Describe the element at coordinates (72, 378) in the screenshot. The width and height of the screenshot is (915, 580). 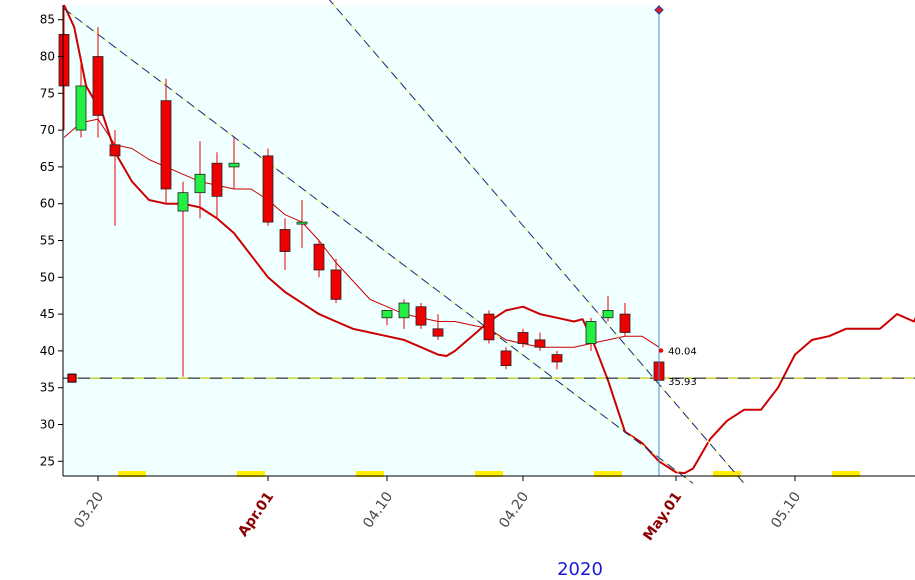
I see `reference-marker` at that location.